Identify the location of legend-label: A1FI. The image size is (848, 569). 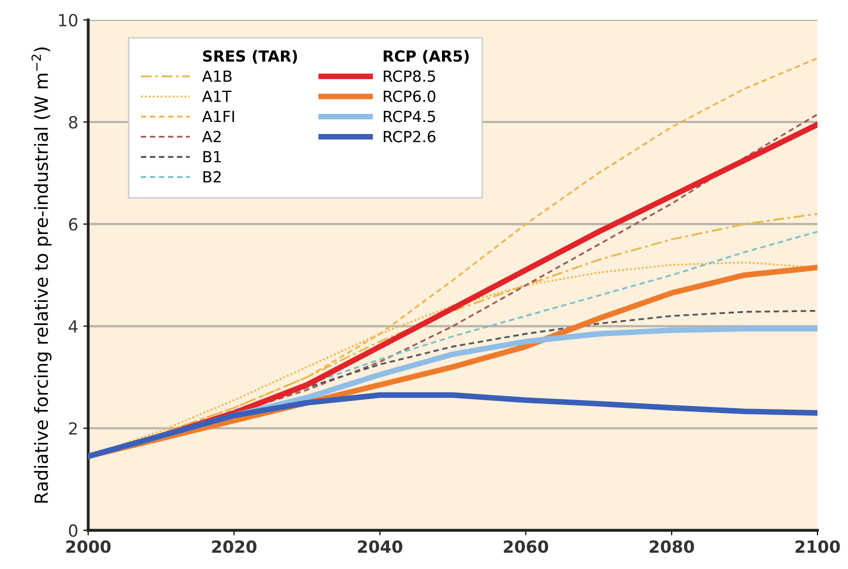
(218, 116).